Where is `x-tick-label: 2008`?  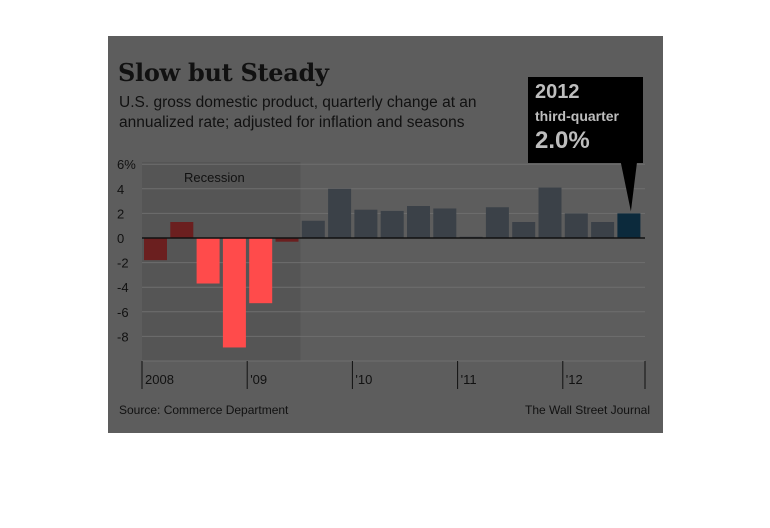 x-tick-label: 2008 is located at coordinates (159, 379).